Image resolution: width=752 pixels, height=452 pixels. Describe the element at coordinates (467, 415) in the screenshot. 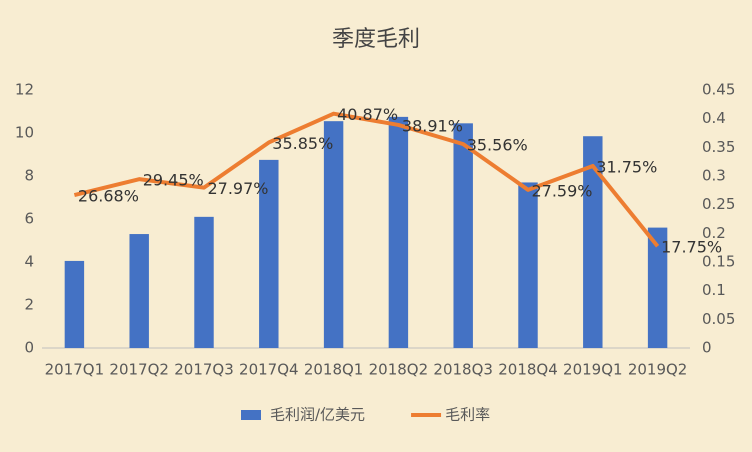

I see `legend-label: 毛利率` at that location.